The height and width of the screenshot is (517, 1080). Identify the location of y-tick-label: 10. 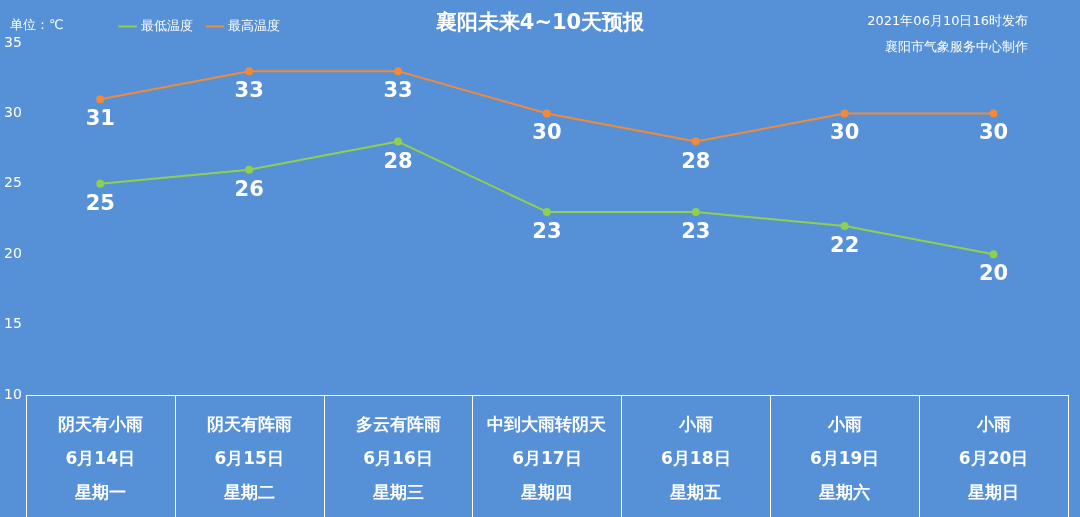
(12, 393).